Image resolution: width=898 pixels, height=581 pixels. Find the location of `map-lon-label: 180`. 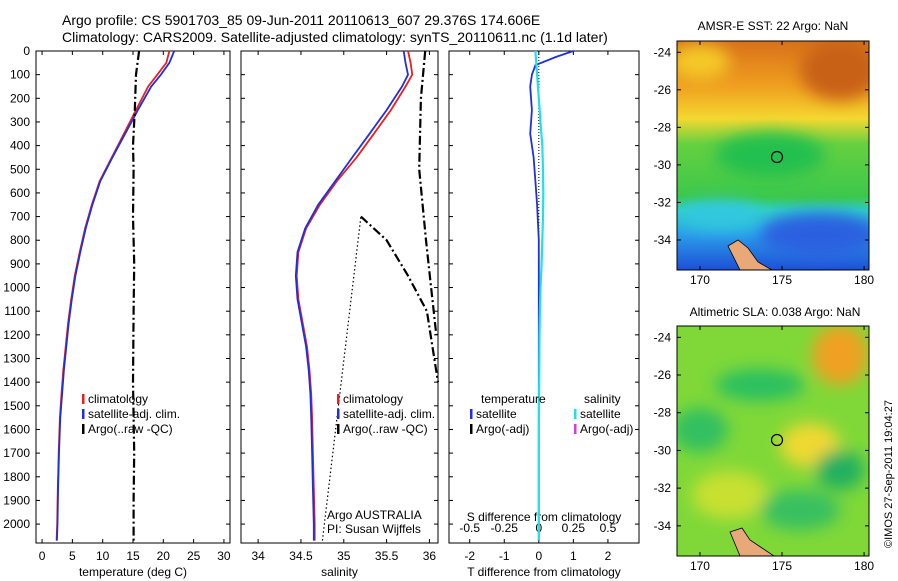

map-lon-label: 180 is located at coordinates (864, 566).